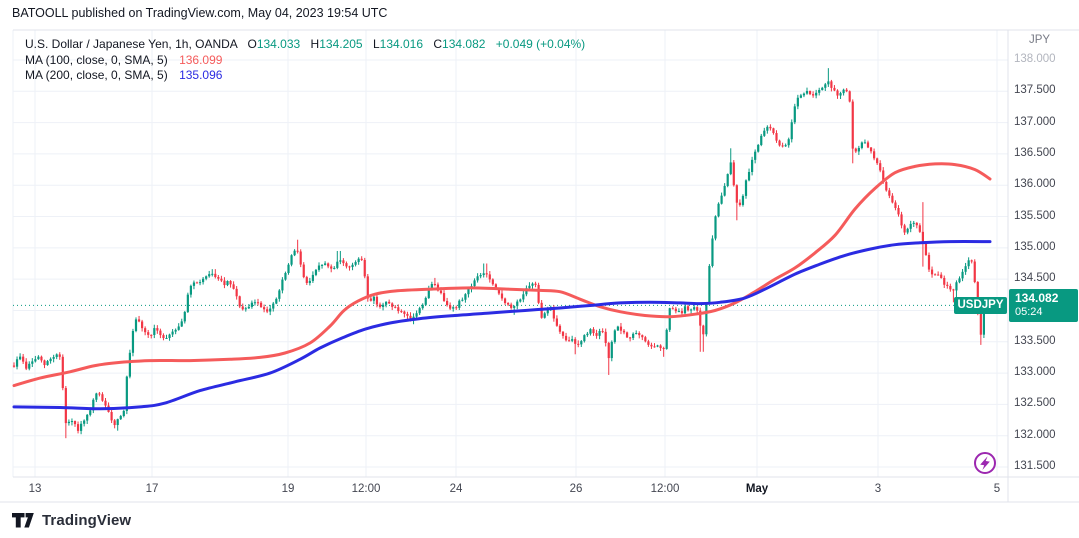  Describe the element at coordinates (305, 76) in the screenshot. I see `legend-ma200-row: MA (200, close, 0, SMA, 5) 135.096` at that location.